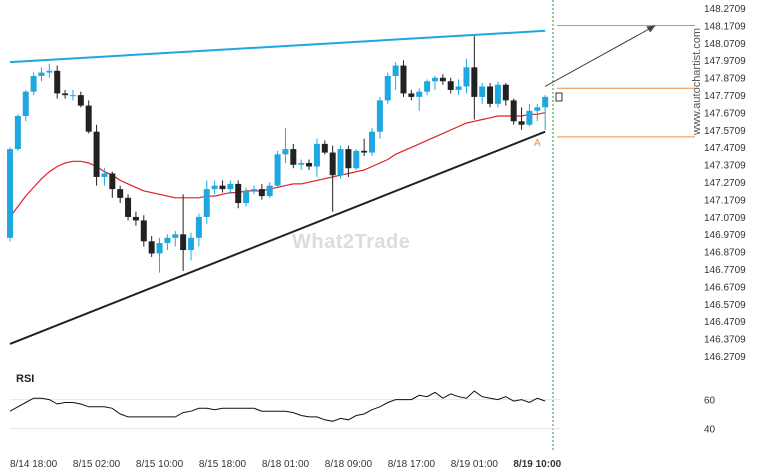 The width and height of the screenshot is (760, 475). Describe the element at coordinates (710, 401) in the screenshot. I see `rsi-tick-label: 60` at that location.